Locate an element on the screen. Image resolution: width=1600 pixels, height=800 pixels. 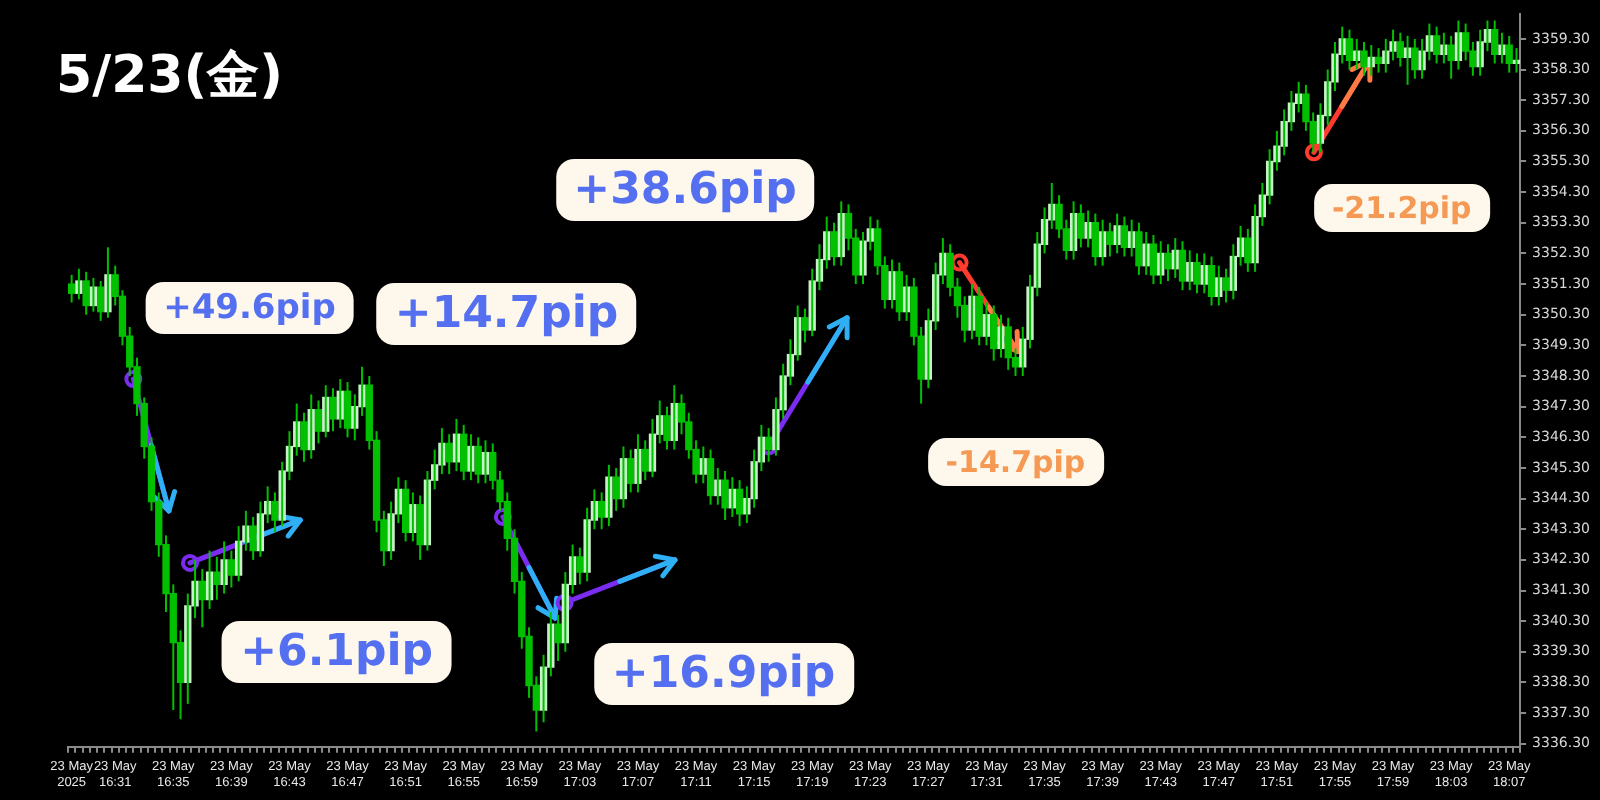
text: 5/23(金) is located at coordinates (170, 77).